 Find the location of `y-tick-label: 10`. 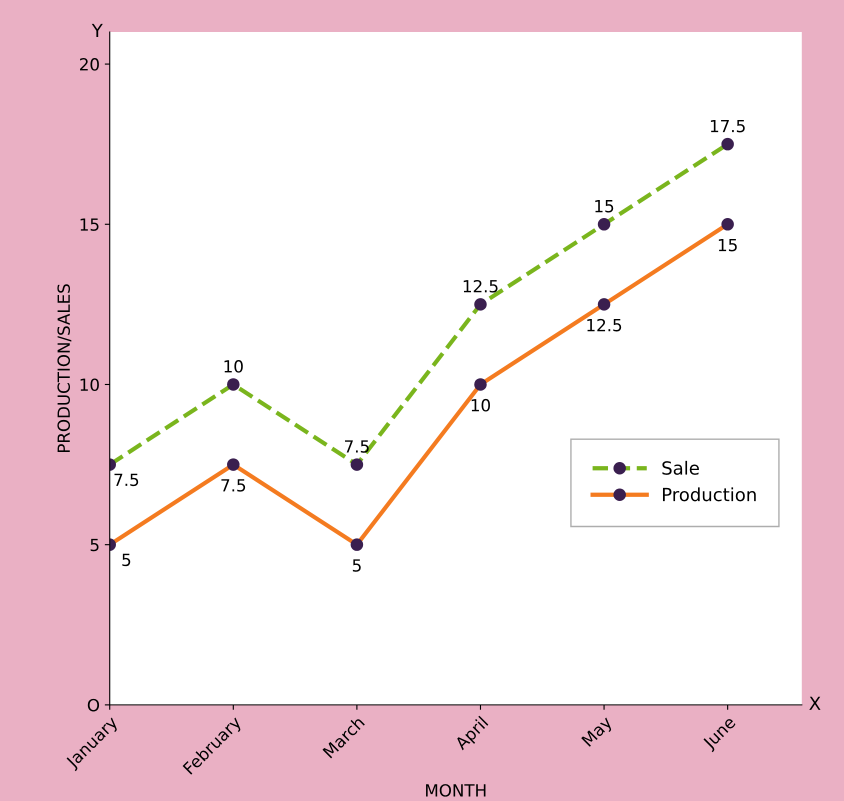

y-tick-label: 10 is located at coordinates (89, 385).